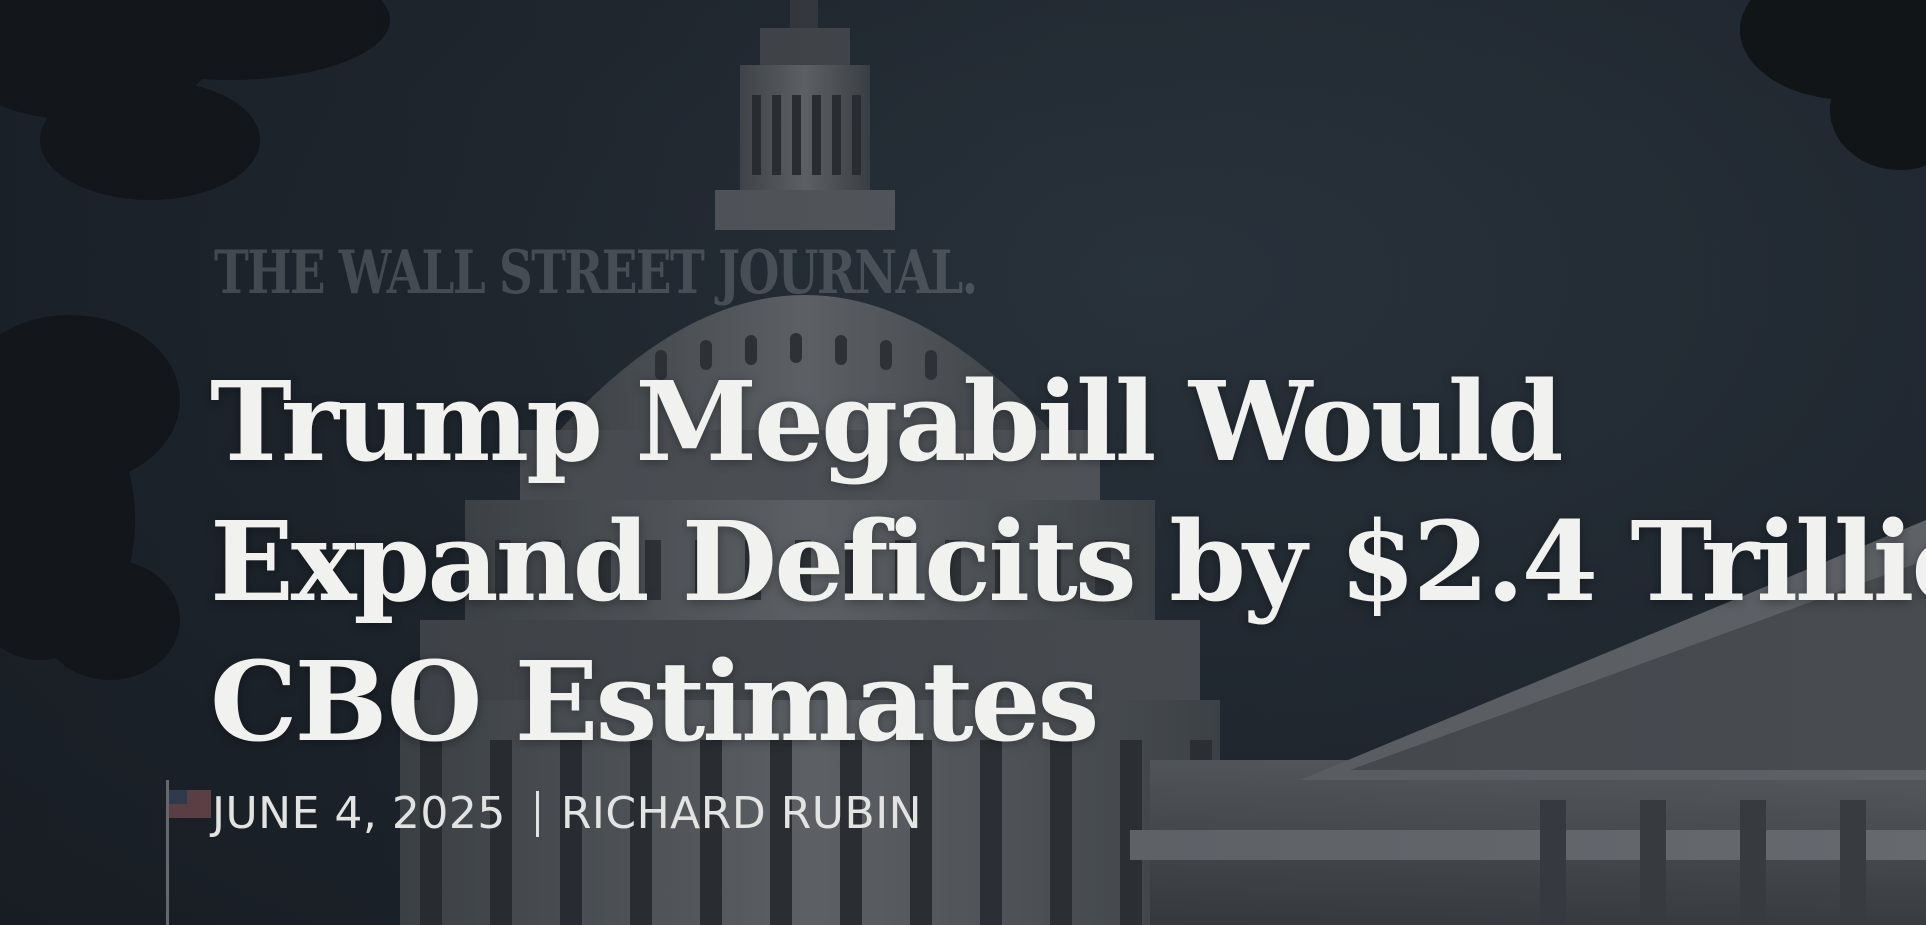  I want to click on headline-line: Expand Deficits by $2.4 Trillion,, so click(1068, 561).